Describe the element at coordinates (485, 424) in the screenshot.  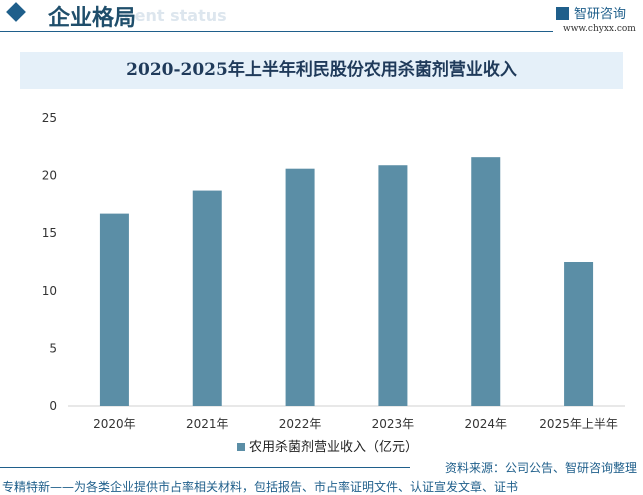
I see `x-tick-label: 2024年` at that location.